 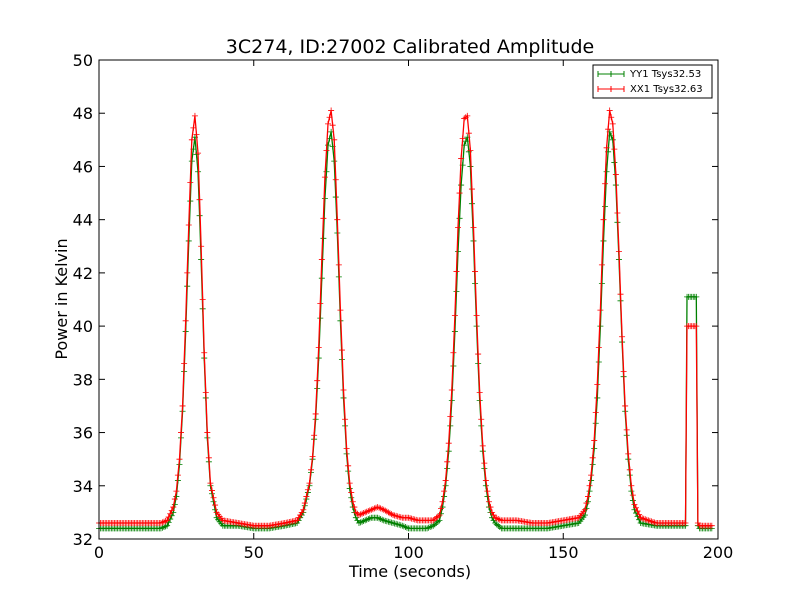 I want to click on legend: YY1 Tsys32.53 XX1 Tsys32.63, so click(x=652, y=81).